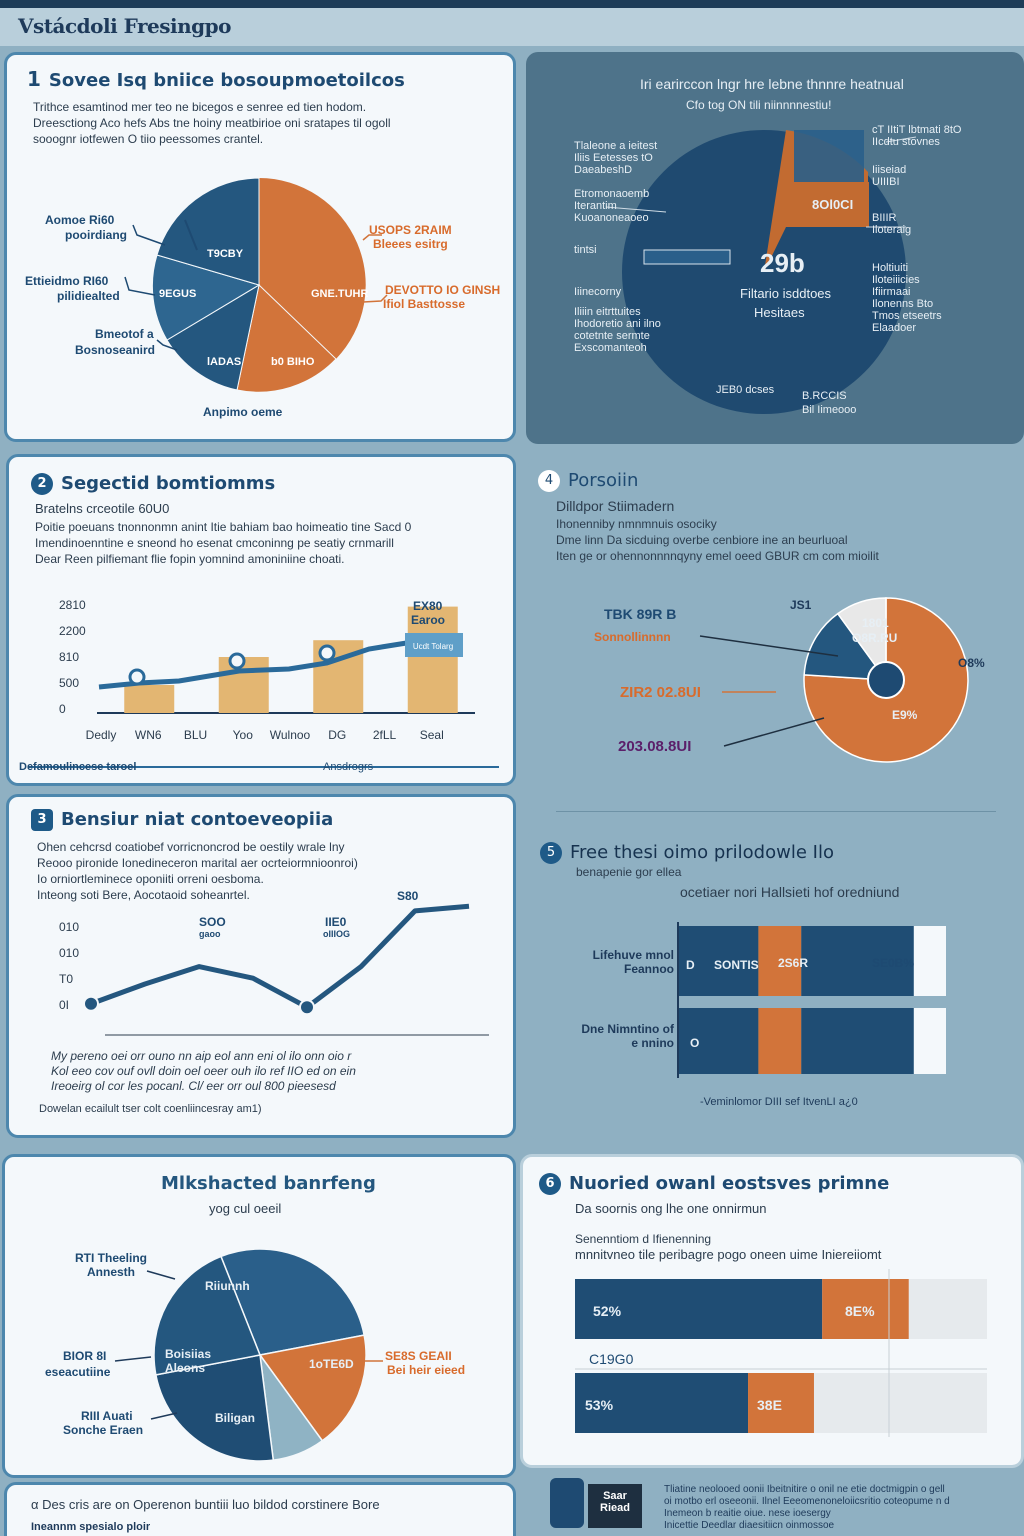  What do you see at coordinates (627, 1036) in the screenshot?
I see `row-label: Dne Nimntino of e nnino` at bounding box center [627, 1036].